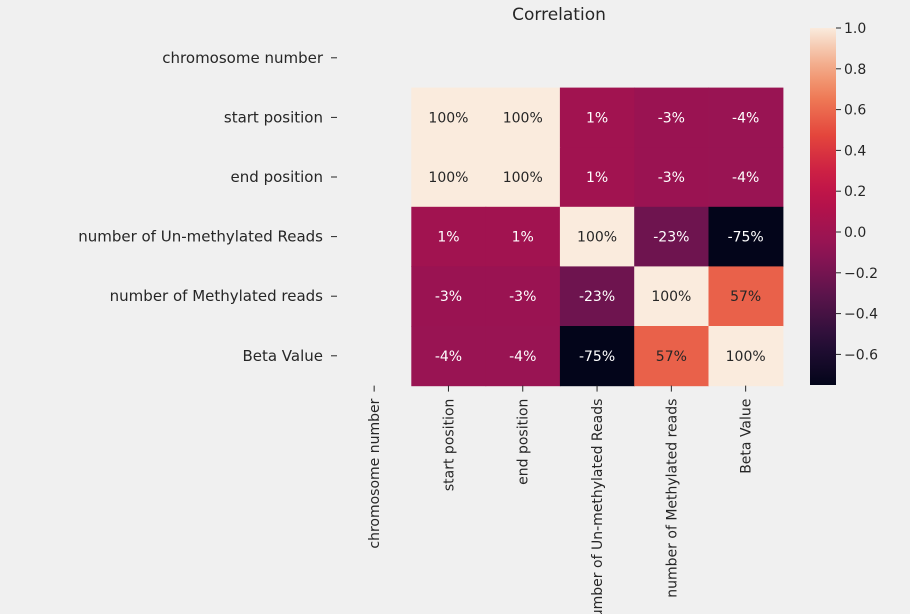 This screenshot has height=614, width=910. I want to click on colorbar-tick-label: −0.6, so click(861, 355).